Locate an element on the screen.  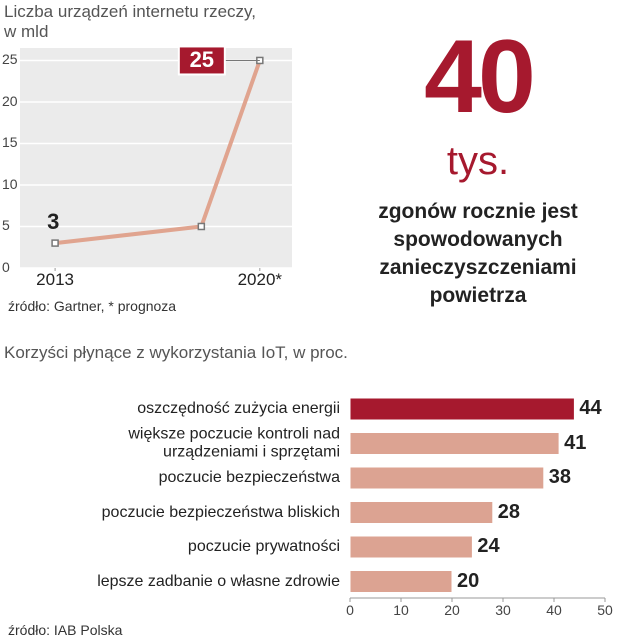
x-tick-label: 20 is located at coordinates (452, 610).